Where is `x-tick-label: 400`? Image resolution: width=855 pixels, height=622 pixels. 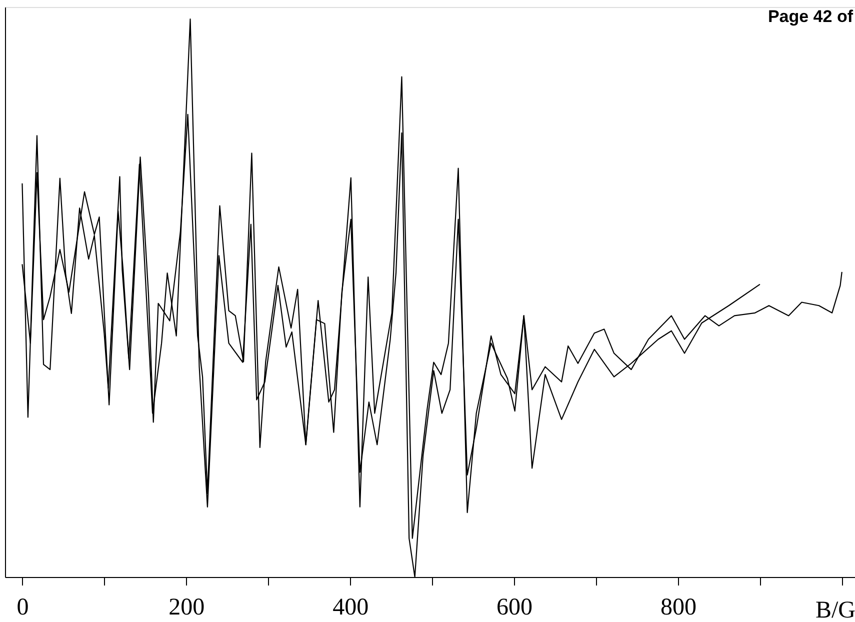 x-tick-label: 400 is located at coordinates (350, 607).